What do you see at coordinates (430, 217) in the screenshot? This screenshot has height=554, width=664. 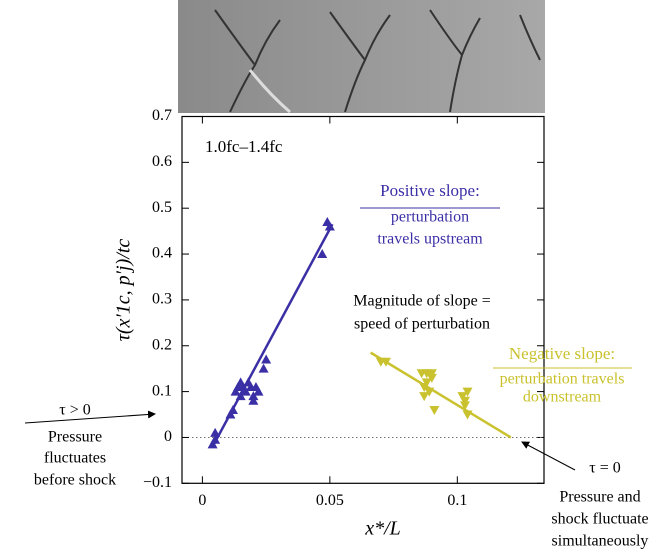 I see `annotation: perturbation` at bounding box center [430, 217].